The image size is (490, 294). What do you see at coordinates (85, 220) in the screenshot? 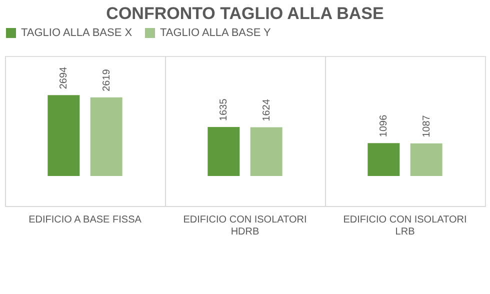
I see `x-tick-label: EDIFICIO A BASE FISSA` at bounding box center [85, 220].